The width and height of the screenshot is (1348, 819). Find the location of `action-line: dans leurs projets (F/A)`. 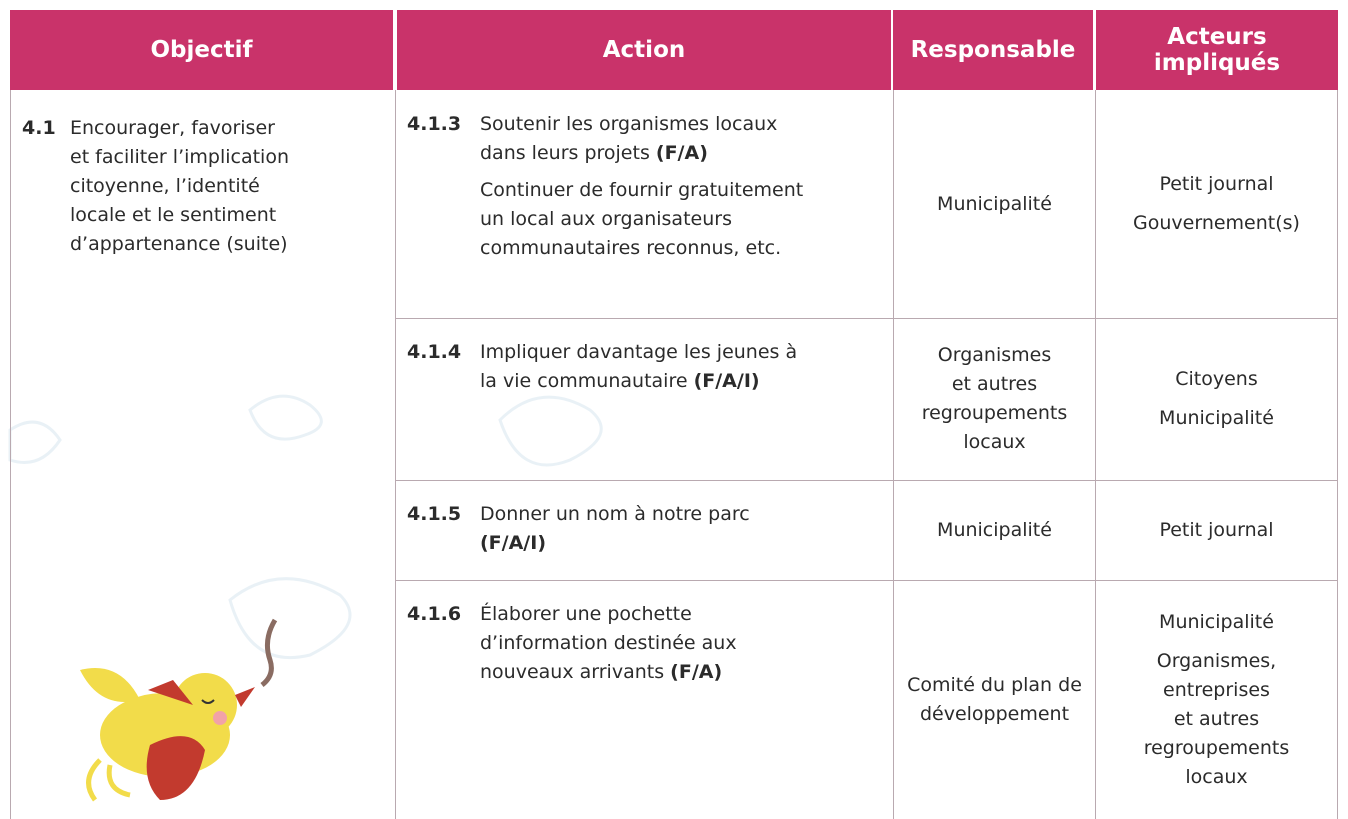

action-line: dans leurs projets (F/A) is located at coordinates (641, 153).